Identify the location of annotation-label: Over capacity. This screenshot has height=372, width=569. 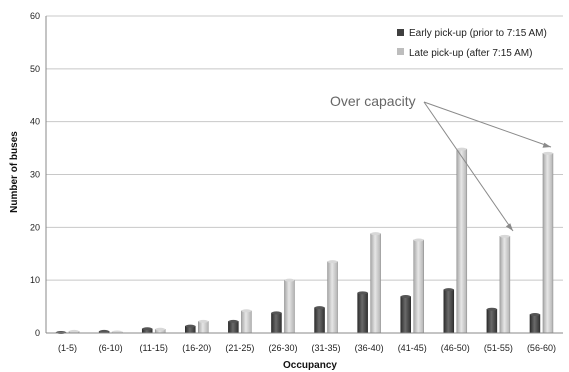
(373, 101).